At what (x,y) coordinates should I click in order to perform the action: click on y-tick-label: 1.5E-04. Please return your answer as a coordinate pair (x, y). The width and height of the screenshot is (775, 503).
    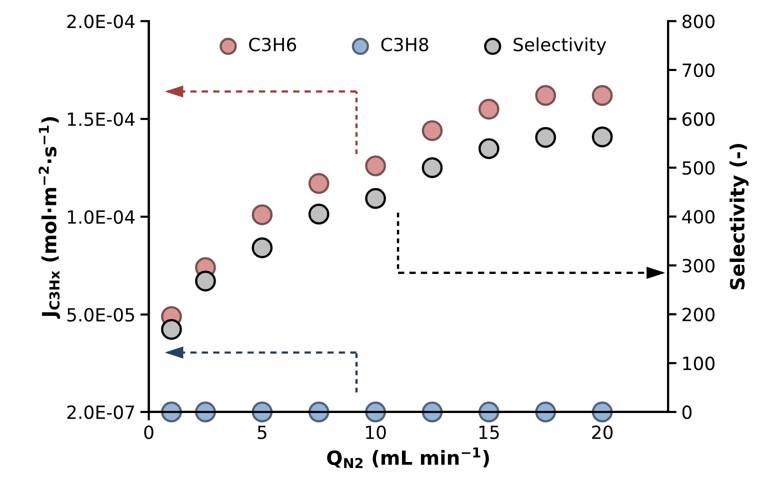
    Looking at the image, I should click on (101, 119).